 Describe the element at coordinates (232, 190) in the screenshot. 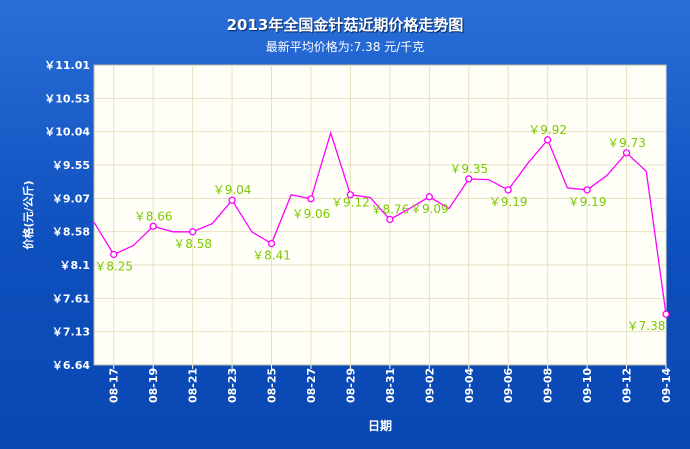

I see `data-label: ￥9.04` at that location.